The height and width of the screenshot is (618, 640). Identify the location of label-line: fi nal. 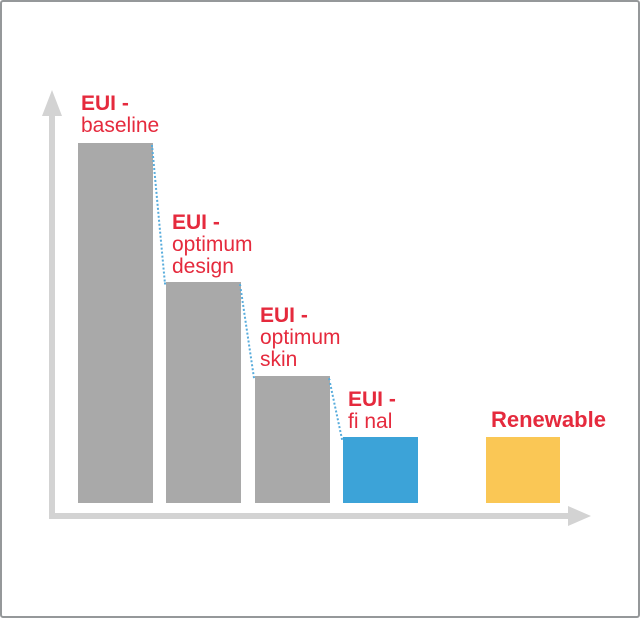
(370, 421).